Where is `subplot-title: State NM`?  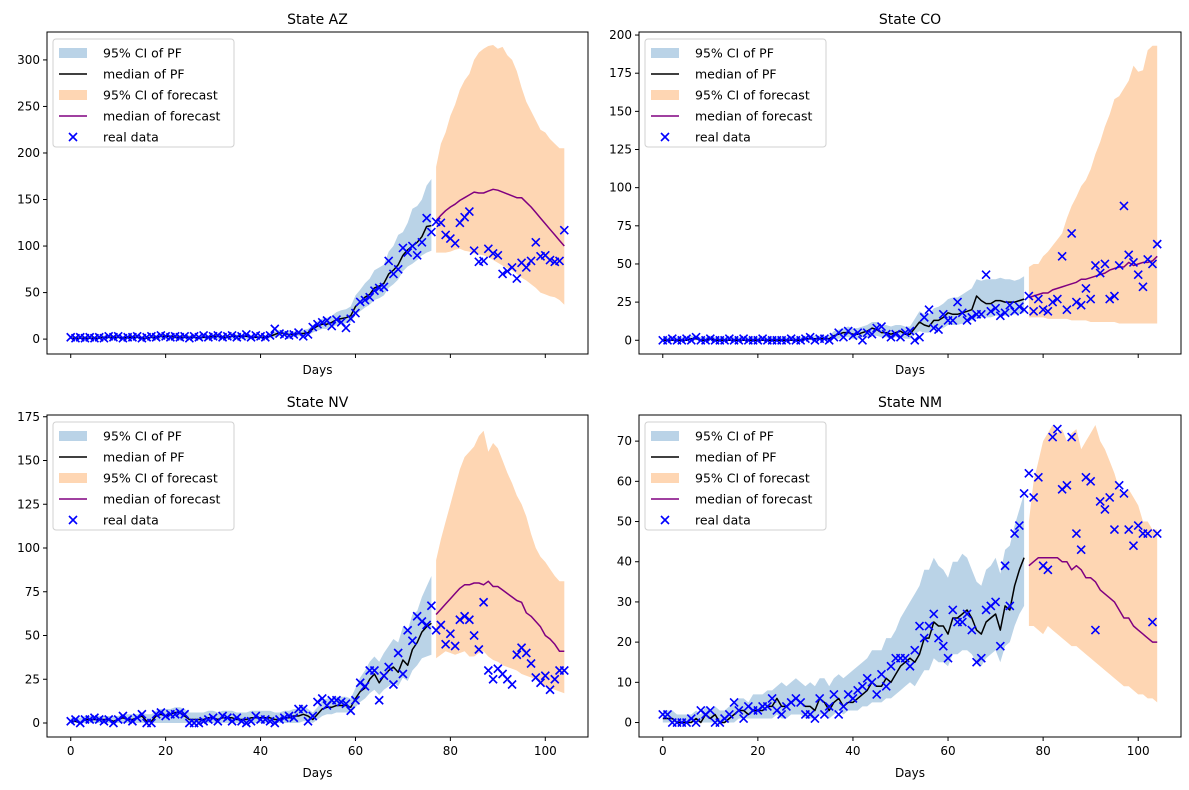
subplot-title: State NM is located at coordinates (910, 403).